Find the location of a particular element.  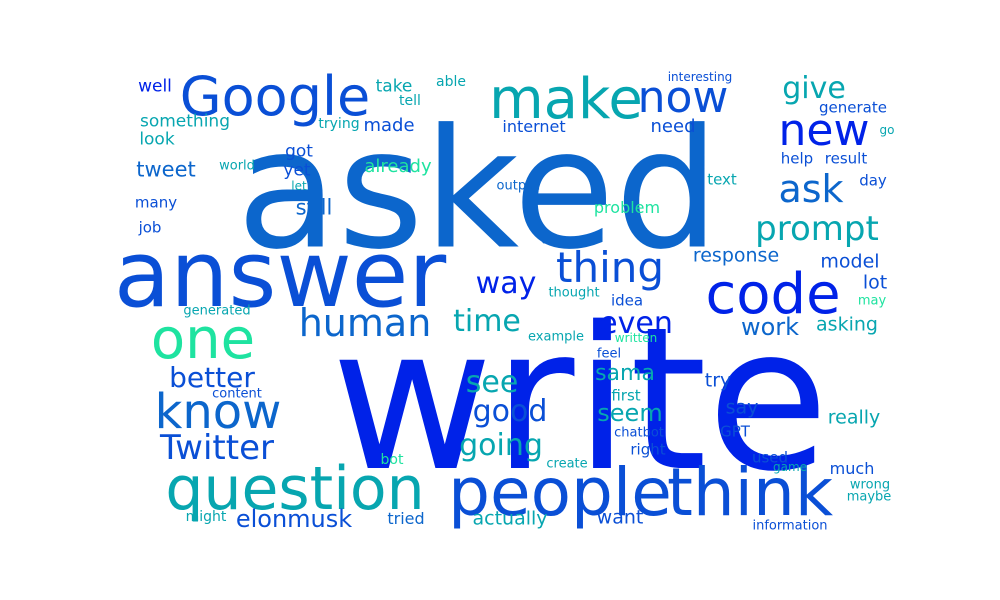

word-create: create is located at coordinates (567, 464).